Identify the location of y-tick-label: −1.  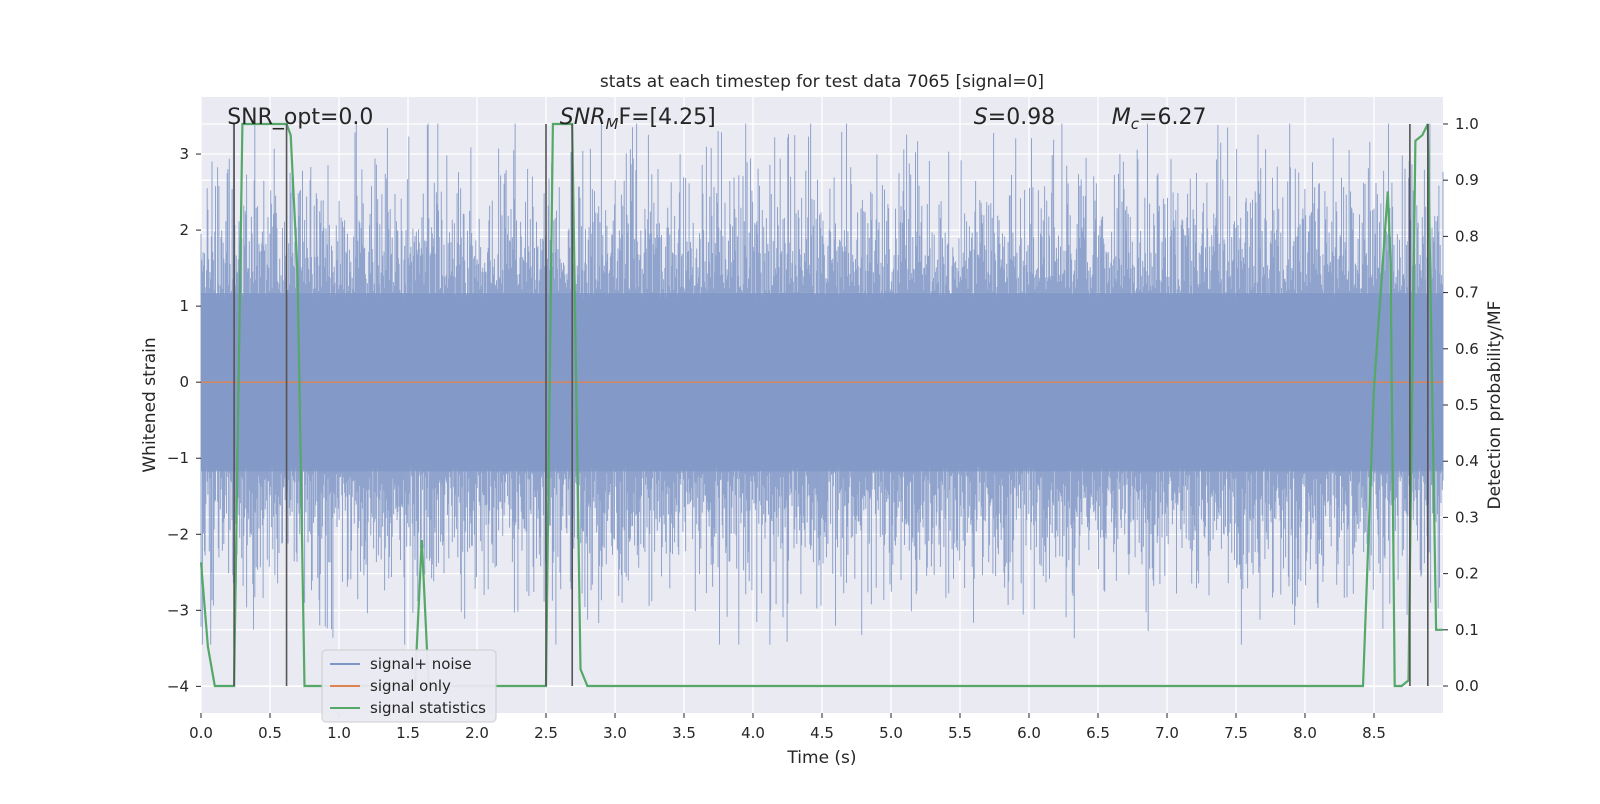
(178, 458).